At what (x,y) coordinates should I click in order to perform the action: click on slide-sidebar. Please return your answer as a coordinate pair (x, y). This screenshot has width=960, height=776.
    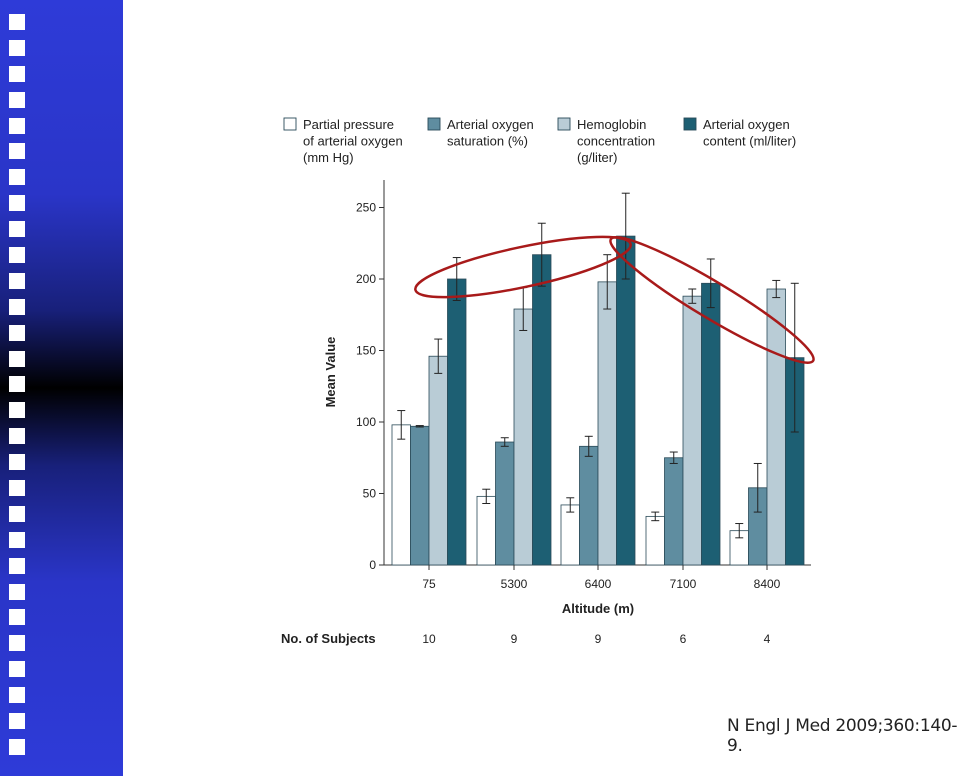
    Looking at the image, I should click on (61, 388).